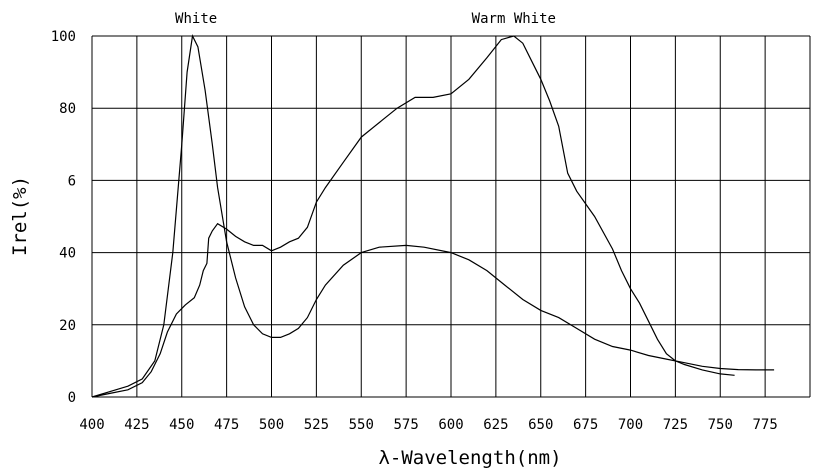  I want to click on y-tick-label: 20, so click(67, 326).